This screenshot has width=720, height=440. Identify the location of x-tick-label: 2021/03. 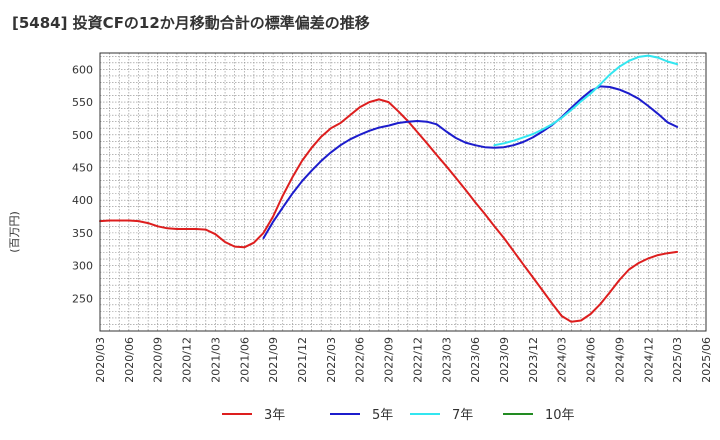
(215, 360).